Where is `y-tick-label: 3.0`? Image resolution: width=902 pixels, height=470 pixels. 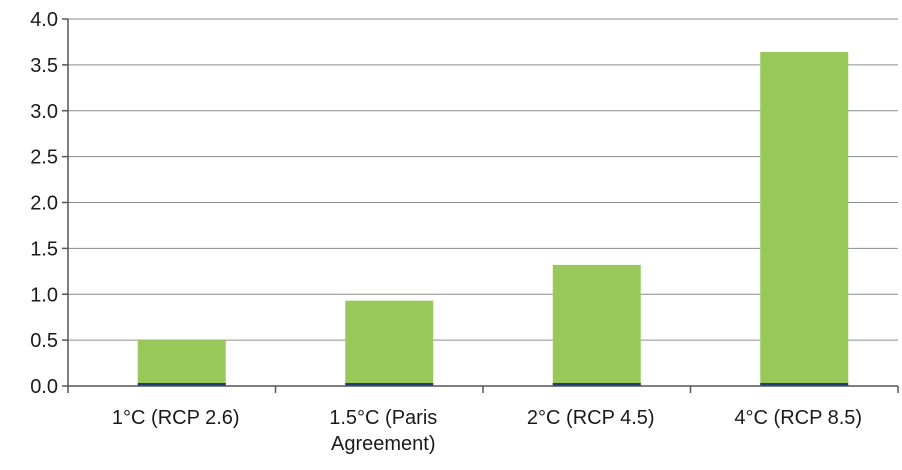
y-tick-label: 3.0 is located at coordinates (44, 112).